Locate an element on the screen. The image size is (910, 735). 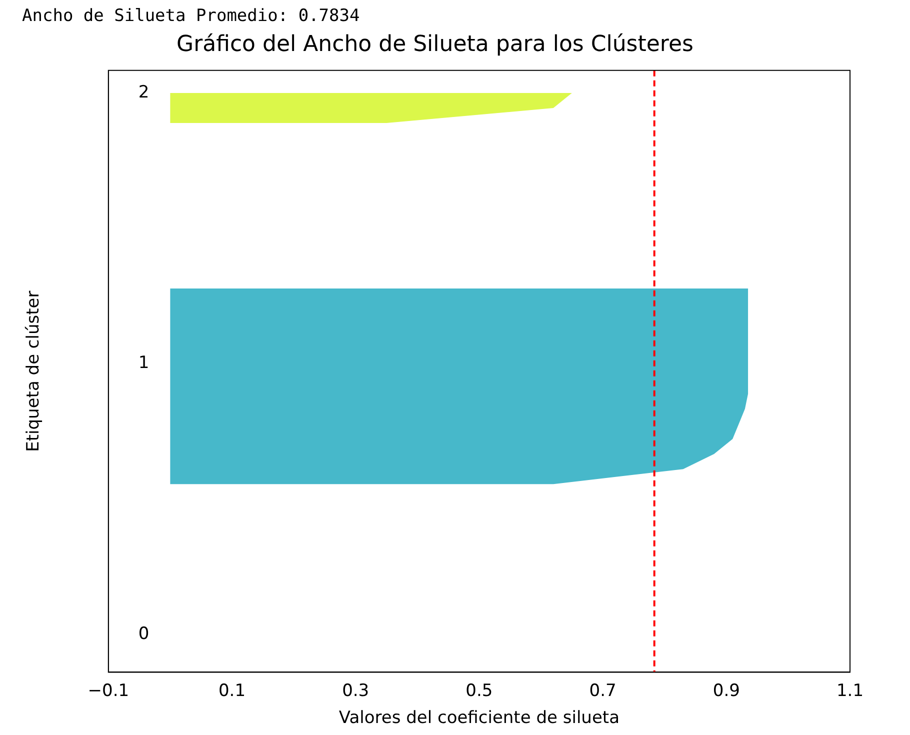
x-tick-label: 0.9 is located at coordinates (726, 690).